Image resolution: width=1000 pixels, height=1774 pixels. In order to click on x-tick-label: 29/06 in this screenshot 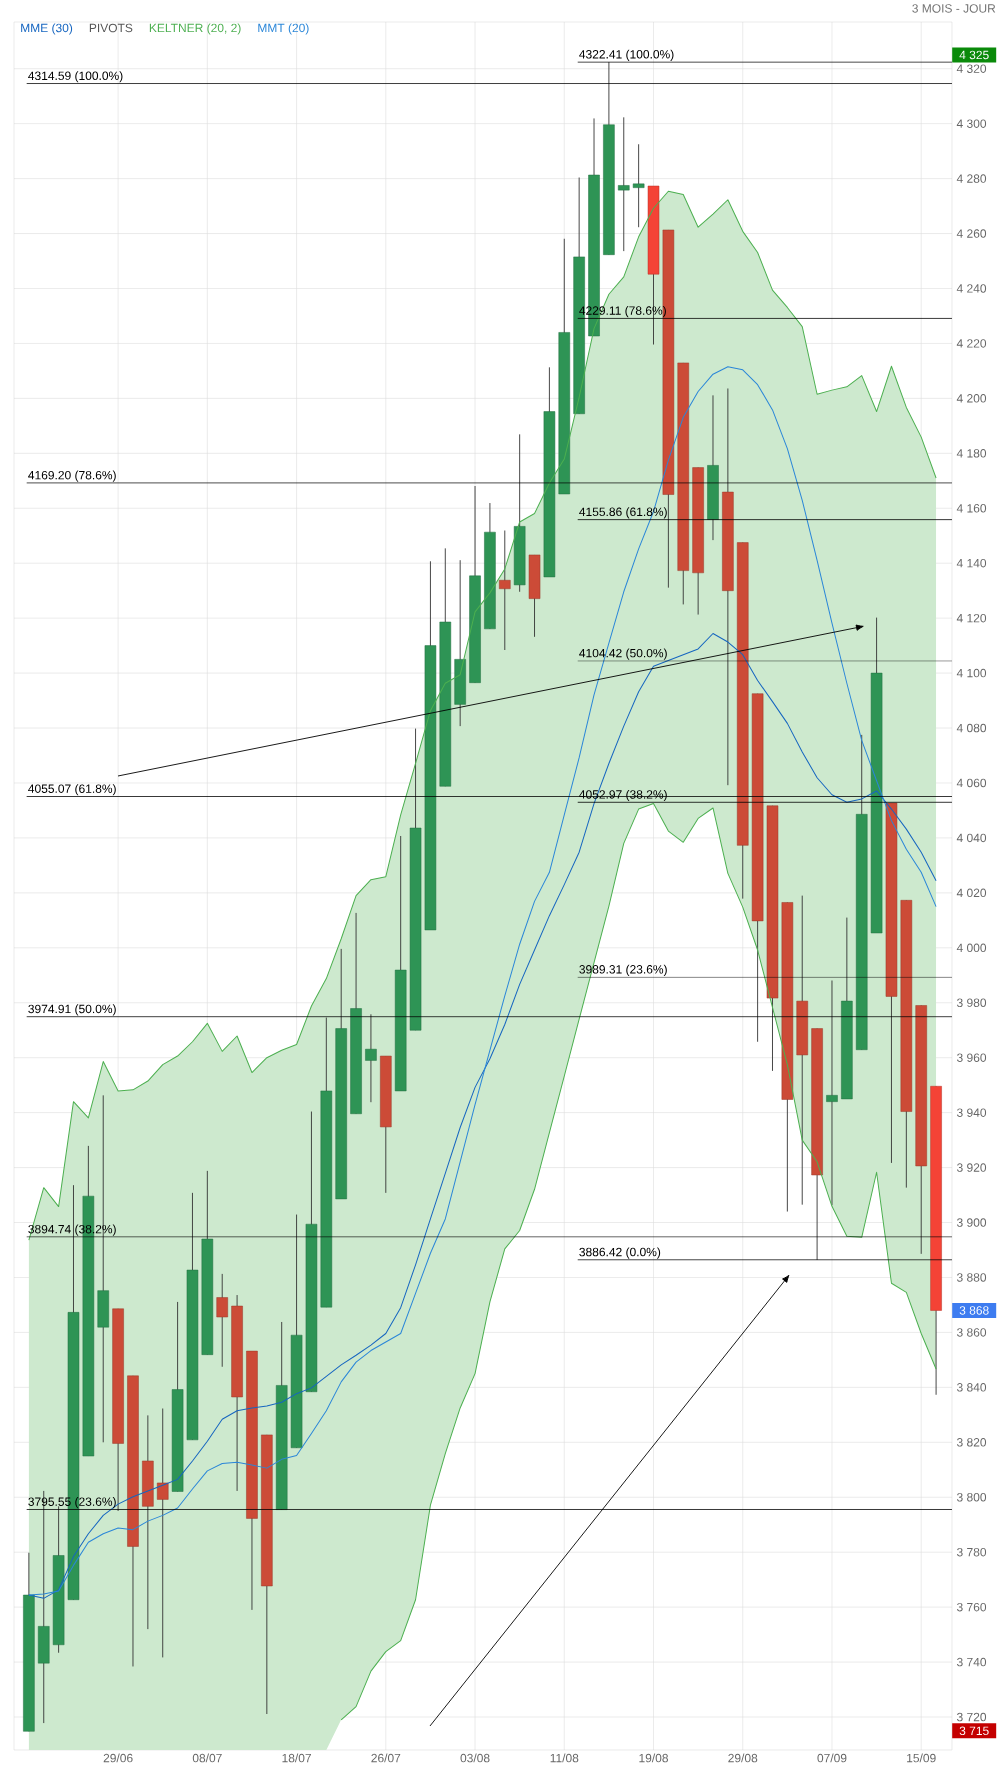, I will do `click(118, 1758)`.